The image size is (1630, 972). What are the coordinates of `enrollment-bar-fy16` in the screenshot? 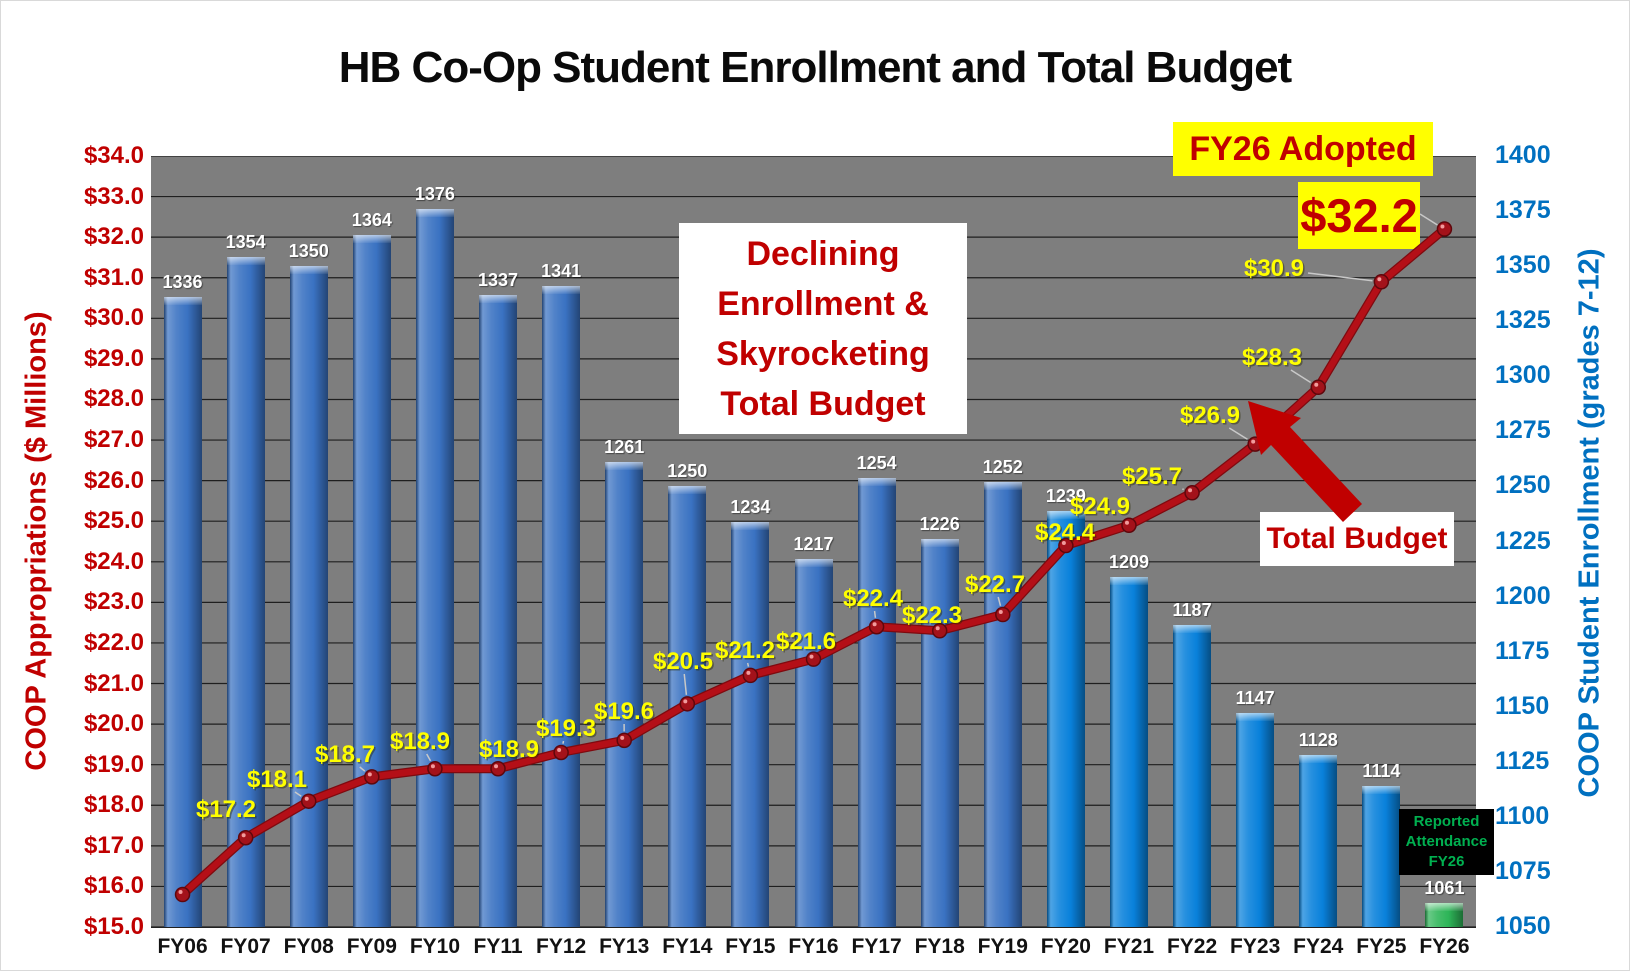 It's located at (814, 743).